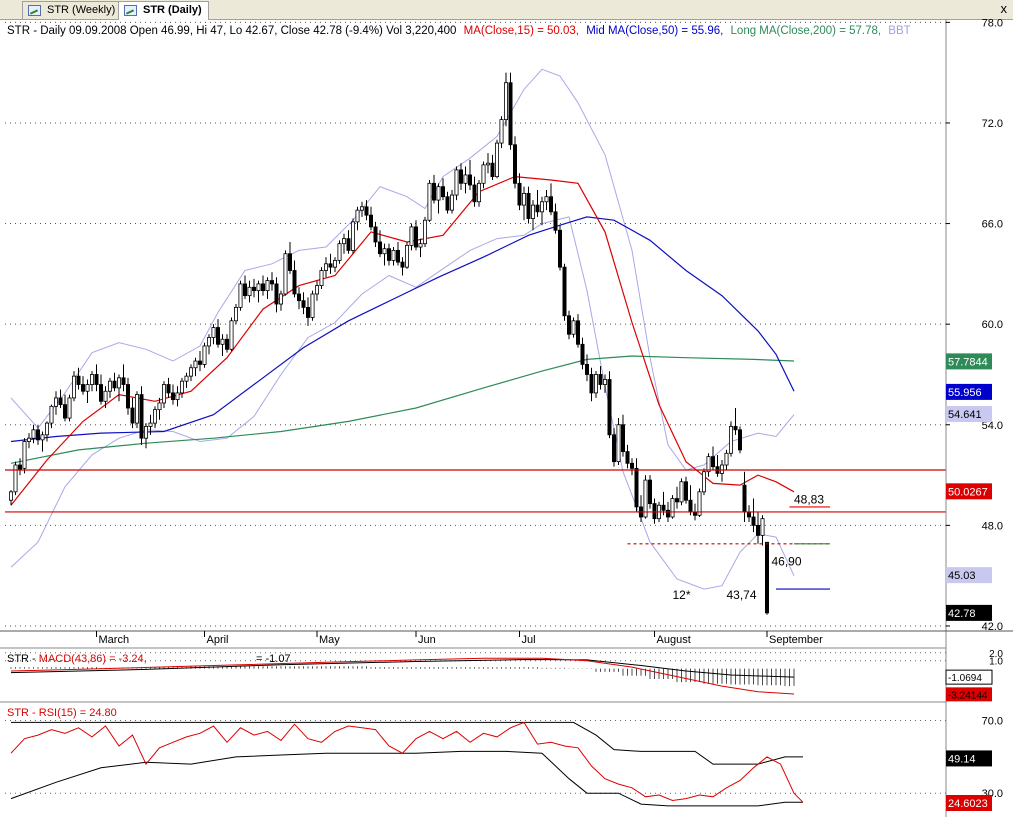 The width and height of the screenshot is (1013, 817). Describe the element at coordinates (407, 743) in the screenshot. I see `rsi-upper-band` at that location.